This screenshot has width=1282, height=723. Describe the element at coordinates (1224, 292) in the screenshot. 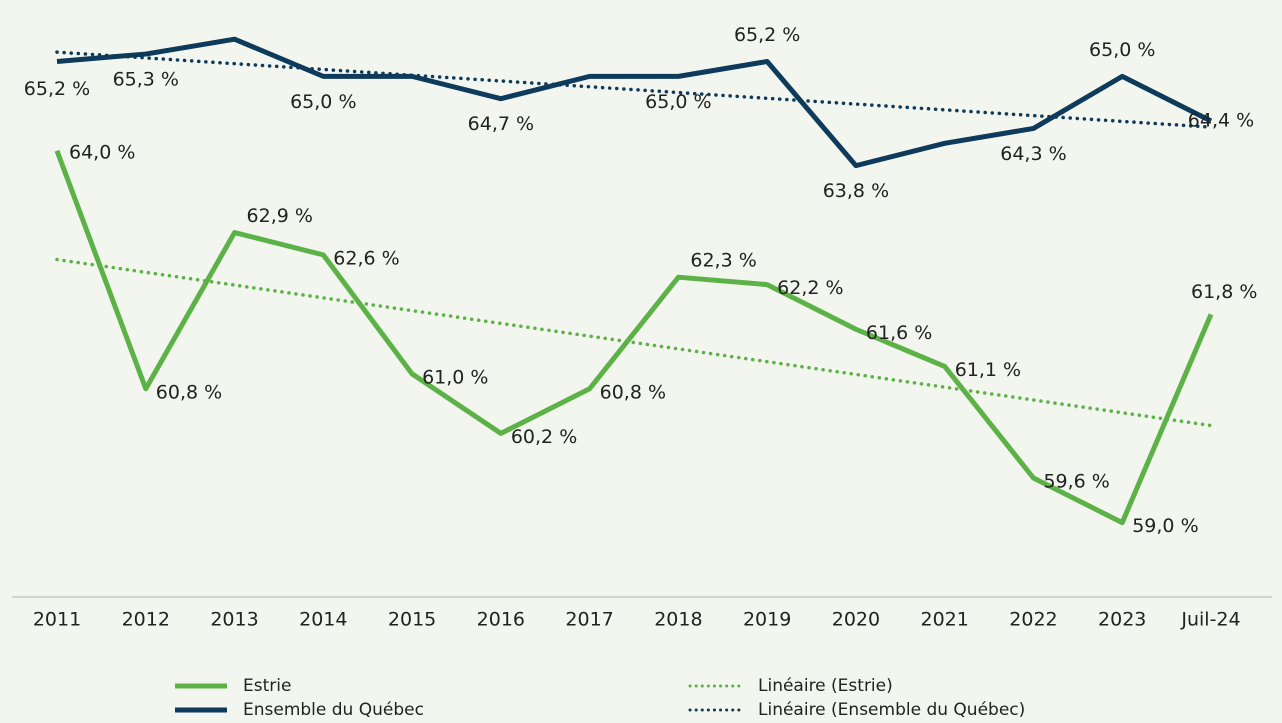

I see `data-label: 61,8 %` at that location.